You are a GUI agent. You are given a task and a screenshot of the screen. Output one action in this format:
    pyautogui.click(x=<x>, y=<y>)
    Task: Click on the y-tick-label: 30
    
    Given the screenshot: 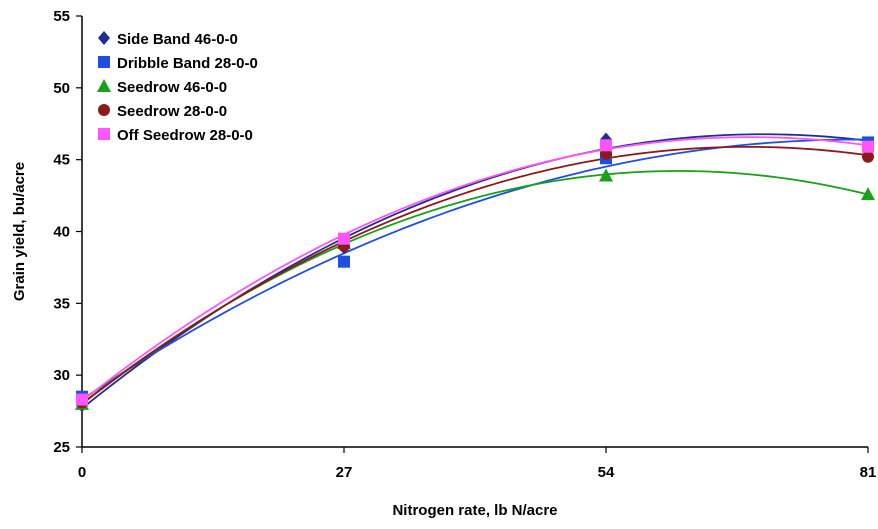 What is the action you would take?
    pyautogui.click(x=61, y=375)
    